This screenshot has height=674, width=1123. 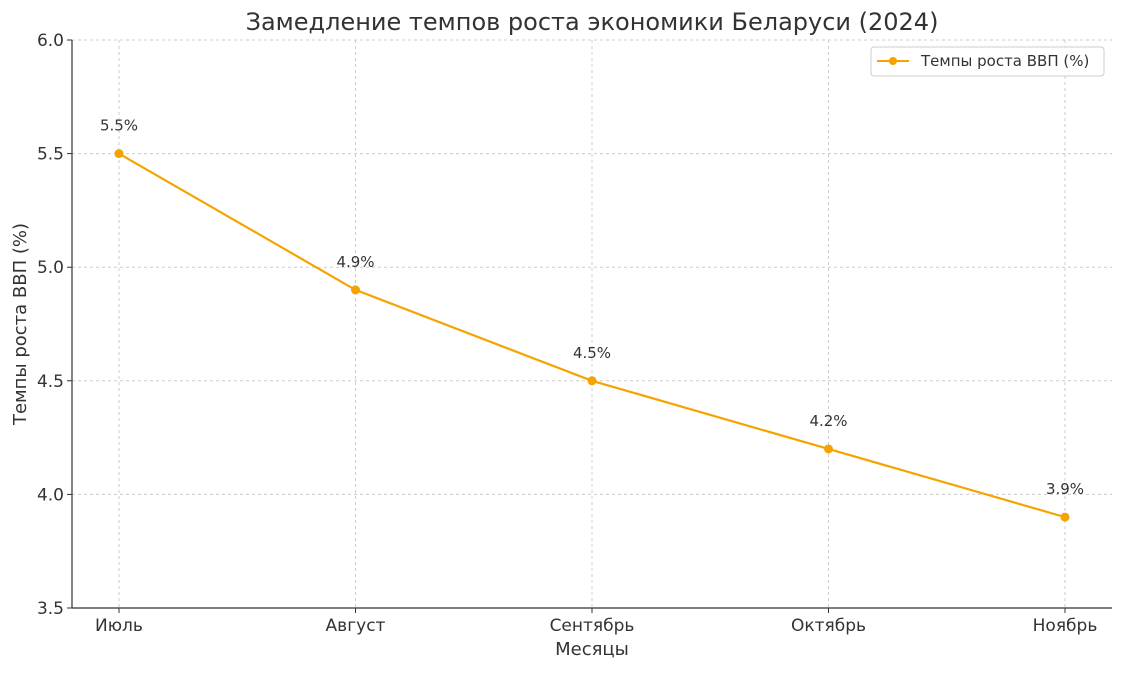 What do you see at coordinates (50, 41) in the screenshot?
I see `y-tick-label: 6.0` at bounding box center [50, 41].